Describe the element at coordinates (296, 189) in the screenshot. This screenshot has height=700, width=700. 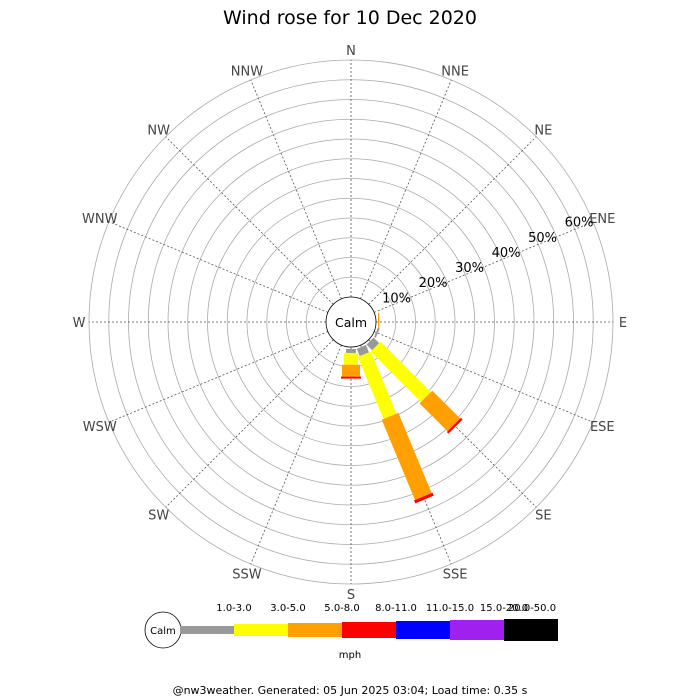
I see `spoke-nnw` at that location.